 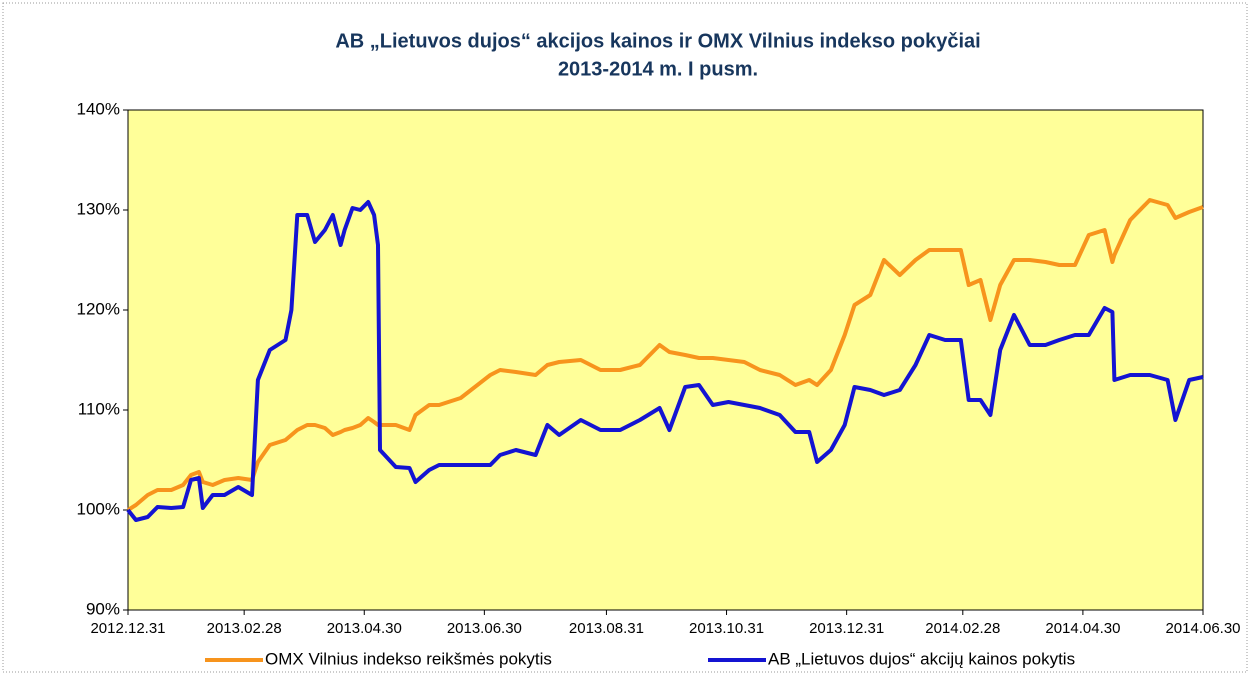 I want to click on y-tick-label: 130%, so click(x=98, y=208).